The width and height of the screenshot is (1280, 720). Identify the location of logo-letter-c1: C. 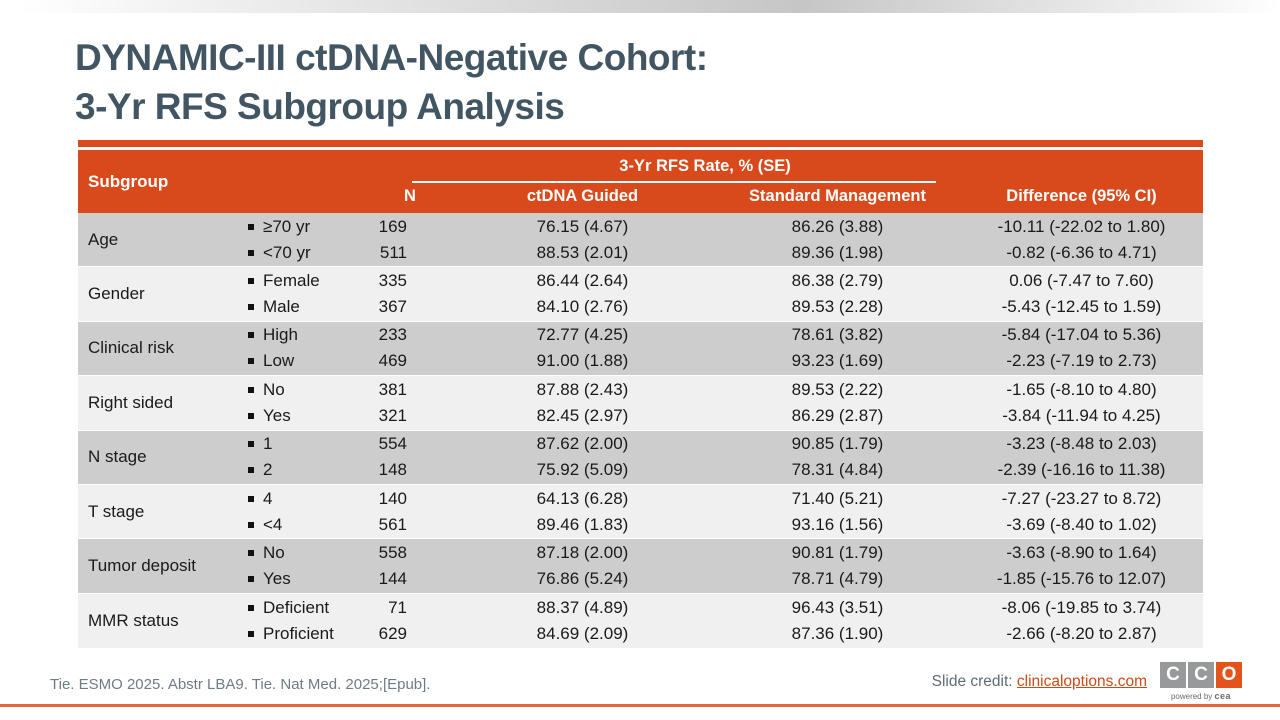
(1173, 675).